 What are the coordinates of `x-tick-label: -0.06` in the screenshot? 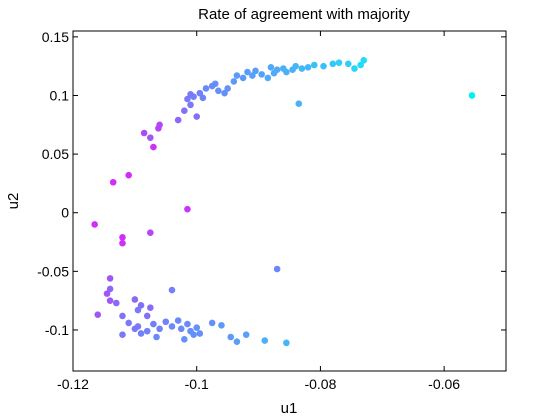 It's located at (444, 384).